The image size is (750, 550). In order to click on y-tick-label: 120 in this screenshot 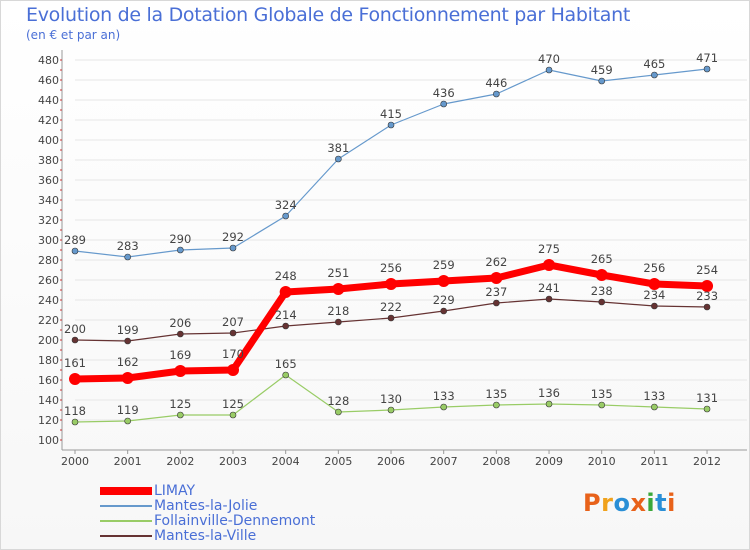, I will do `click(48, 420)`.